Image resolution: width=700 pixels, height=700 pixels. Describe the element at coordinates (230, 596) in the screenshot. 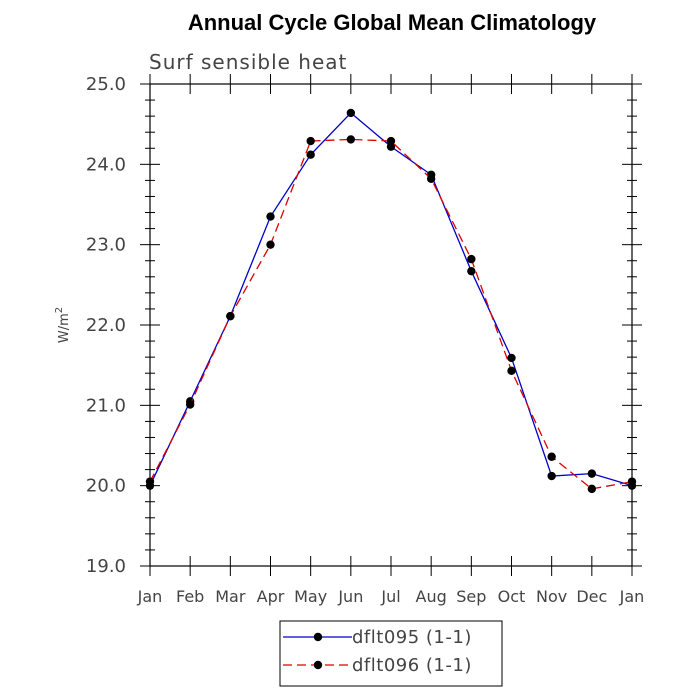

I see `x-tick-label: Mar` at that location.